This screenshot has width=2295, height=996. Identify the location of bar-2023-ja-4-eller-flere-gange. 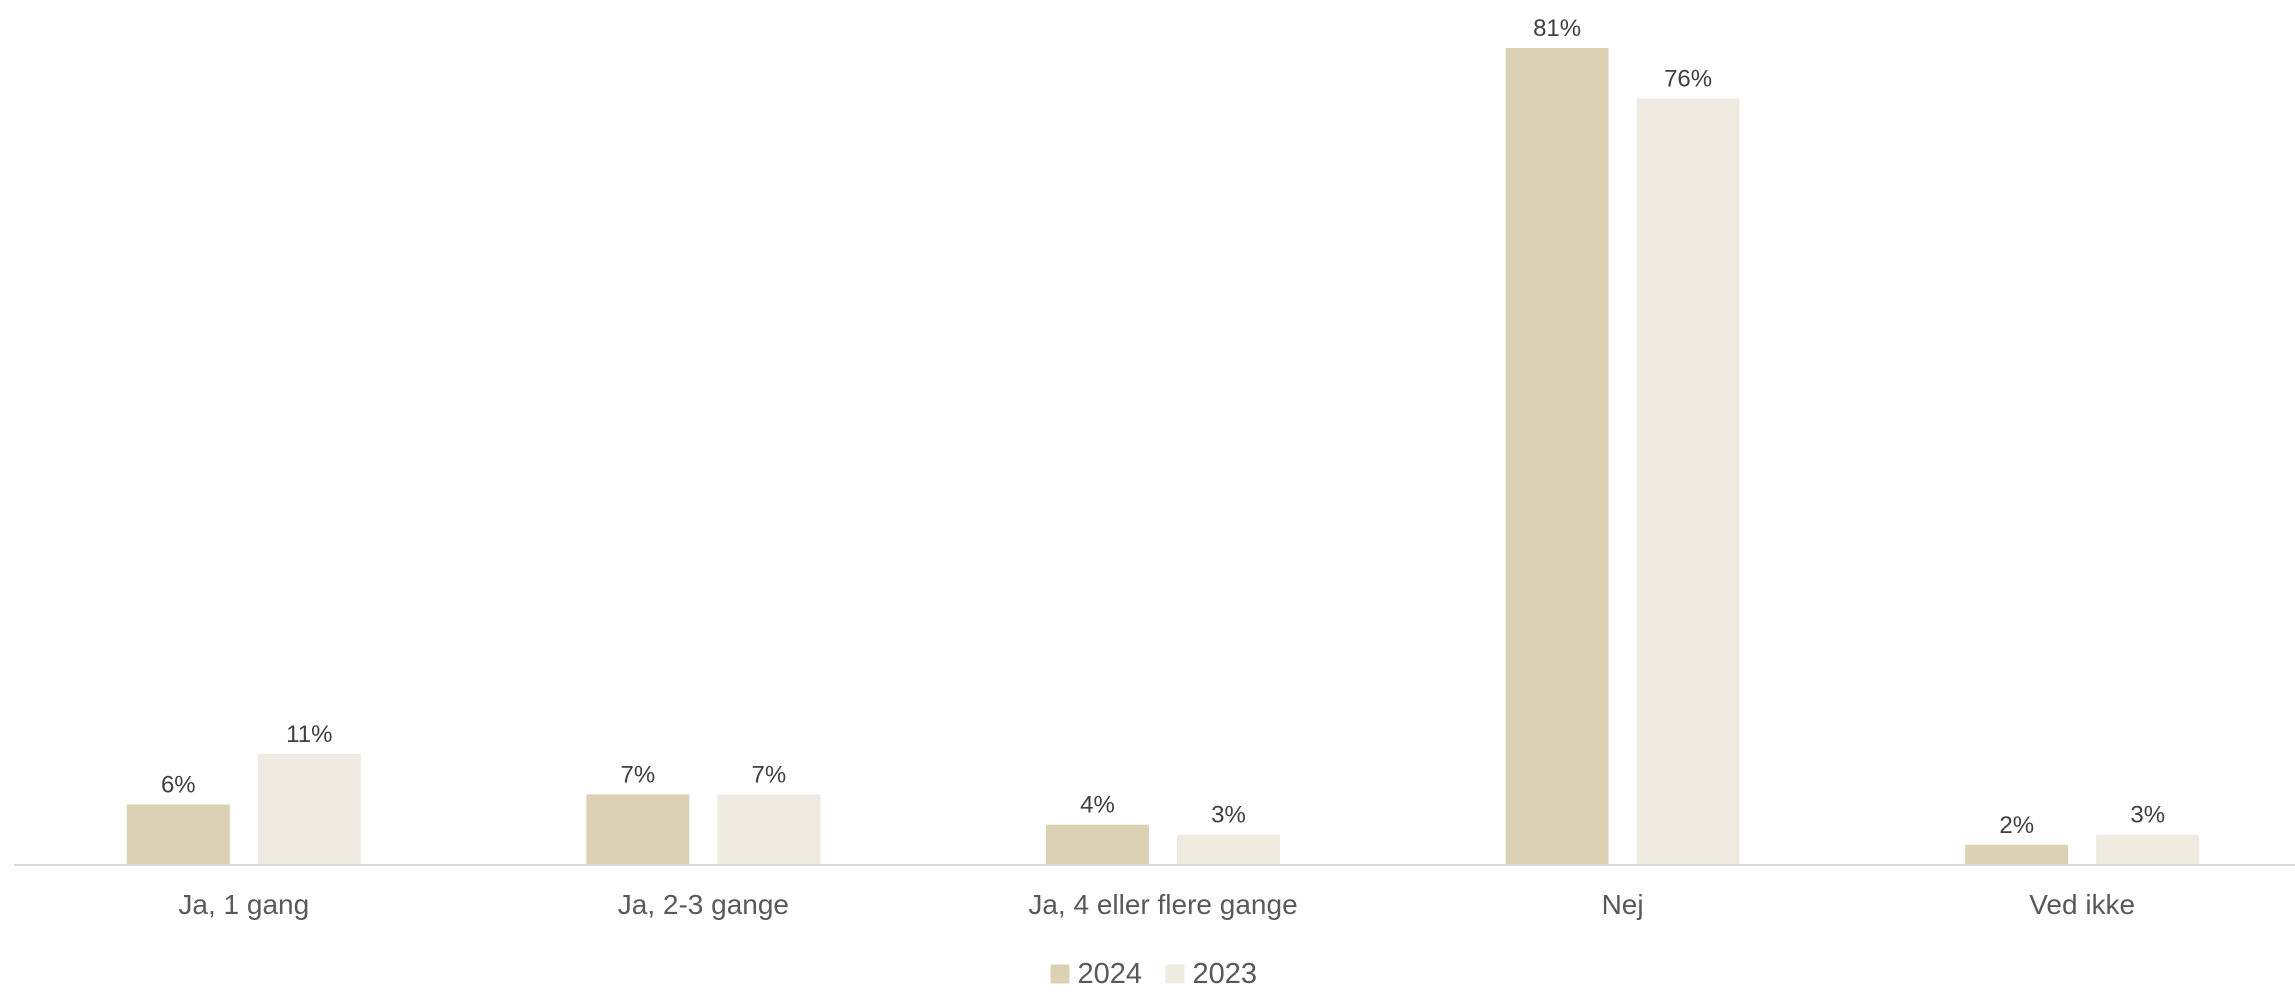
(1228, 849).